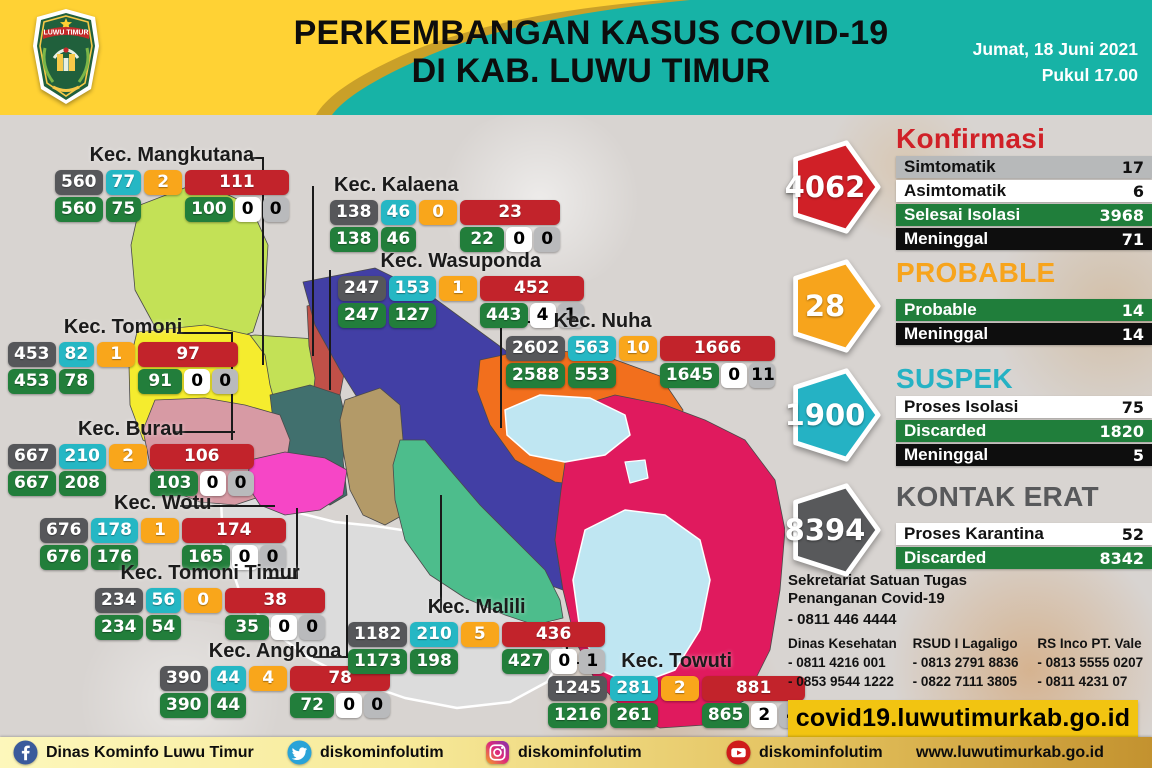  Describe the element at coordinates (762, 375) in the screenshot. I see `confirmed-deaths-box: 11` at that location.